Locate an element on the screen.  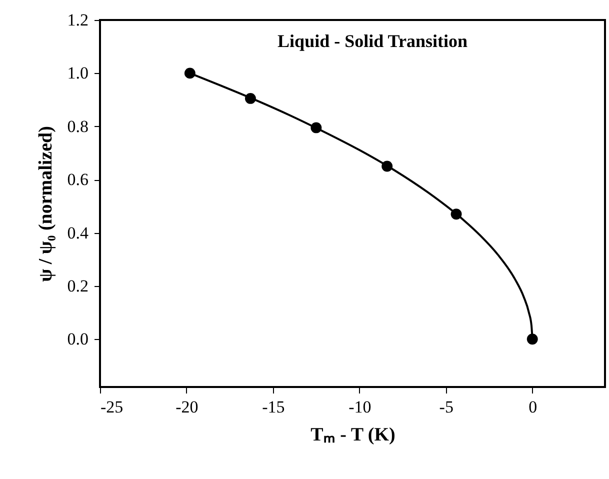
y-tick-label: 1.0 is located at coordinates (77, 73).